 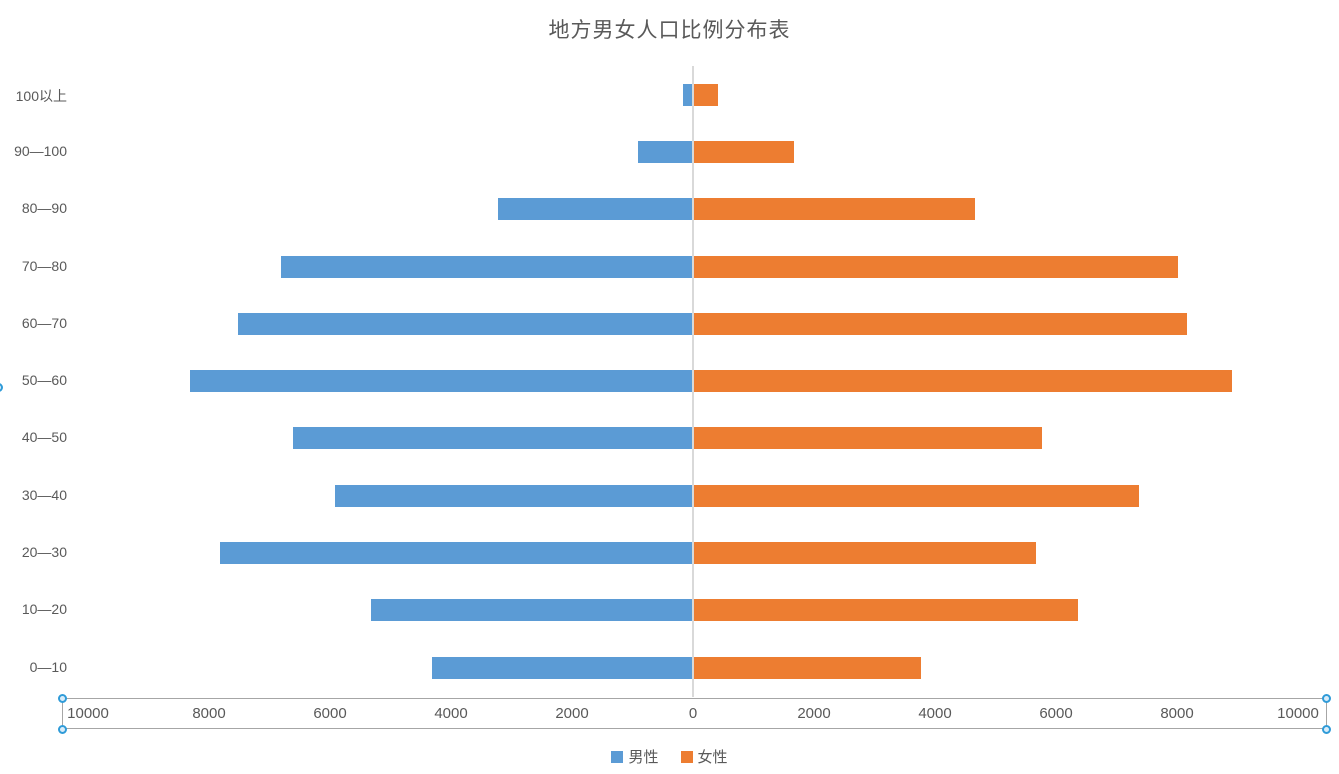 I want to click on category-axis-label: 20—30, so click(x=44, y=552).